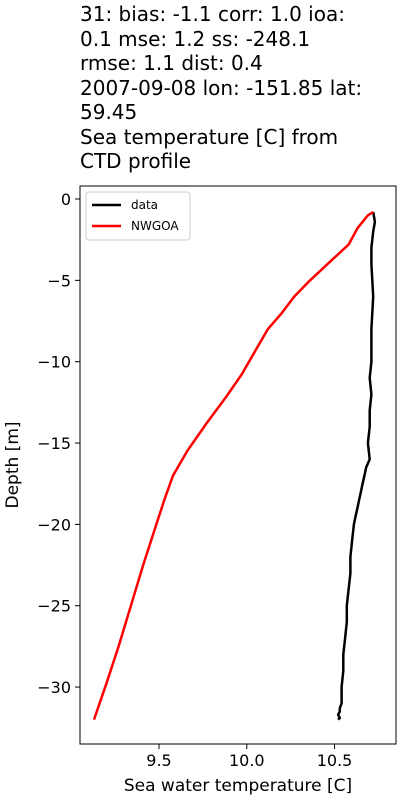  Describe the element at coordinates (335, 760) in the screenshot. I see `x-tick-label: 10.5` at that location.